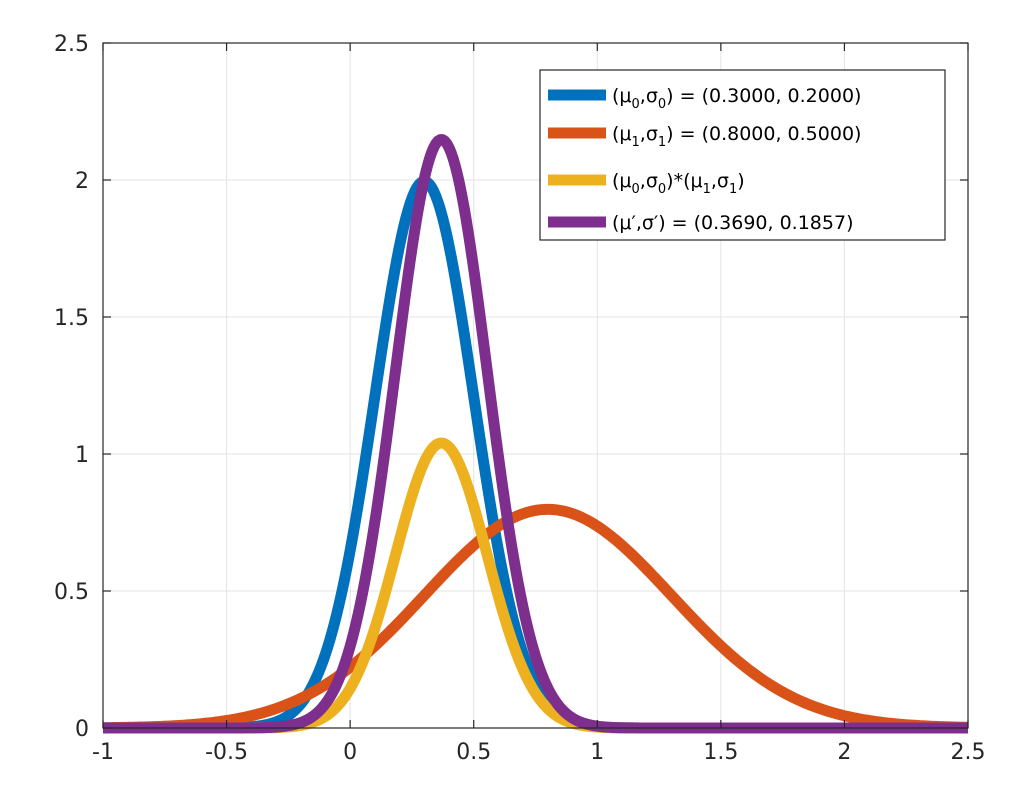  I want to click on x-tick-label: -1, so click(103, 752).